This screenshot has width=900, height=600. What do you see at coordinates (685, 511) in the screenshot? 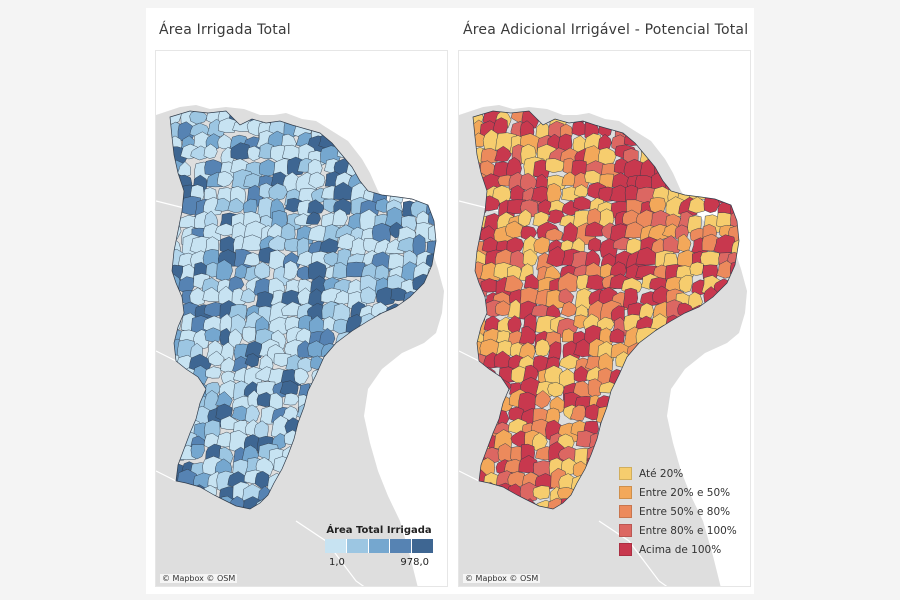
I see `legend-label: Entre 50% e 80%` at bounding box center [685, 511].